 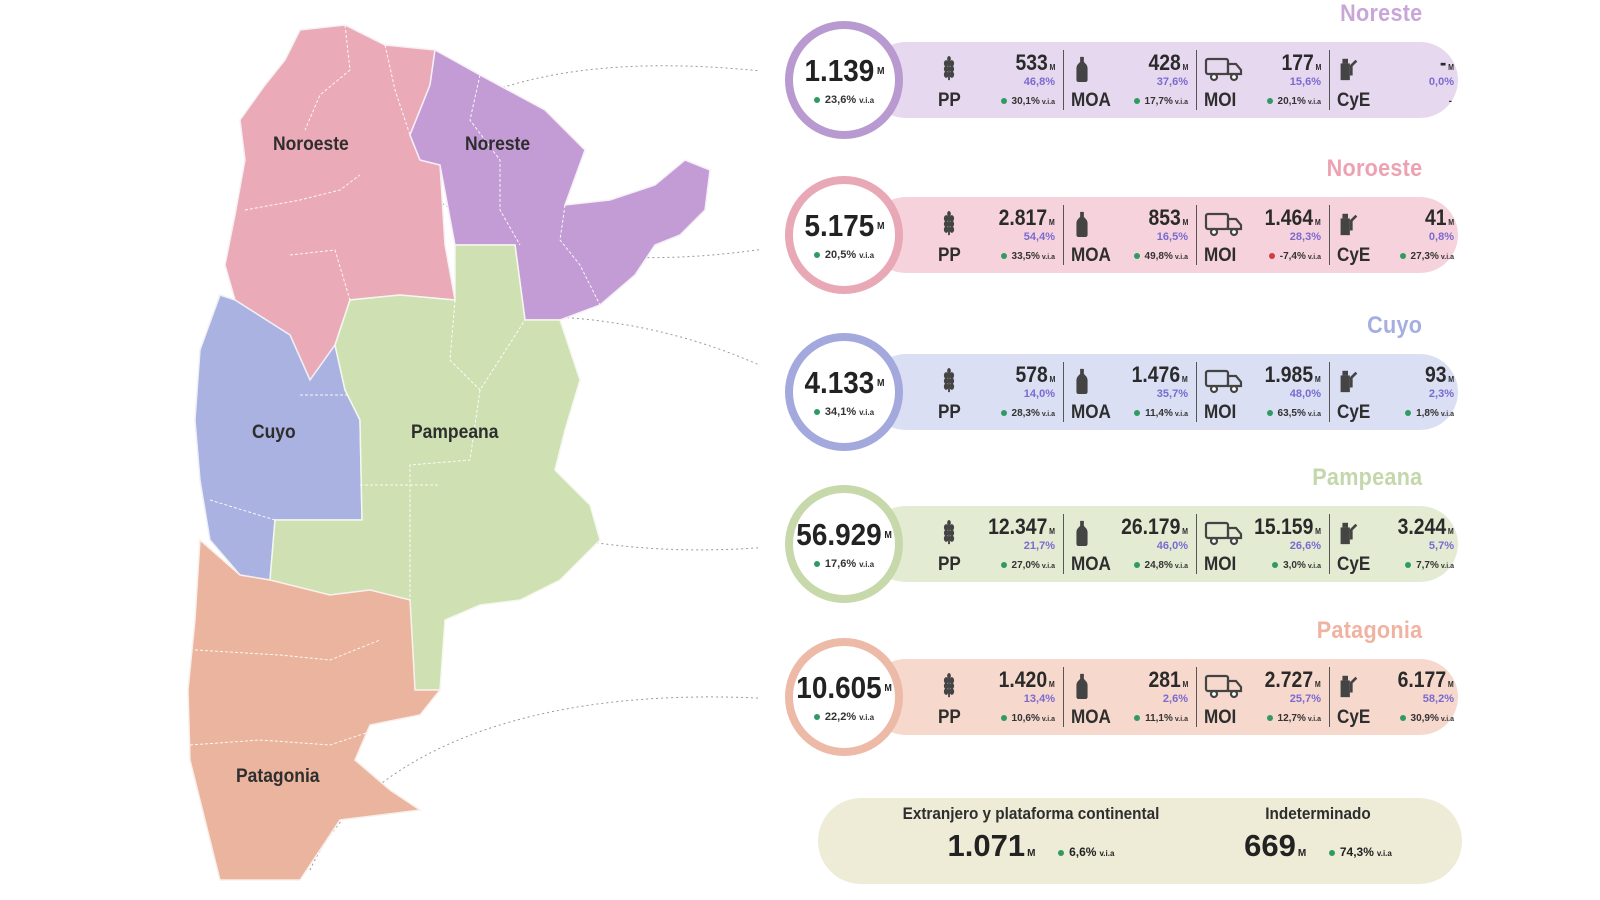 What do you see at coordinates (1395, 235) in the screenshot?
I see `category-cell-cye: 41 M 0,8% CyE 27,3% v.i.a` at bounding box center [1395, 235].